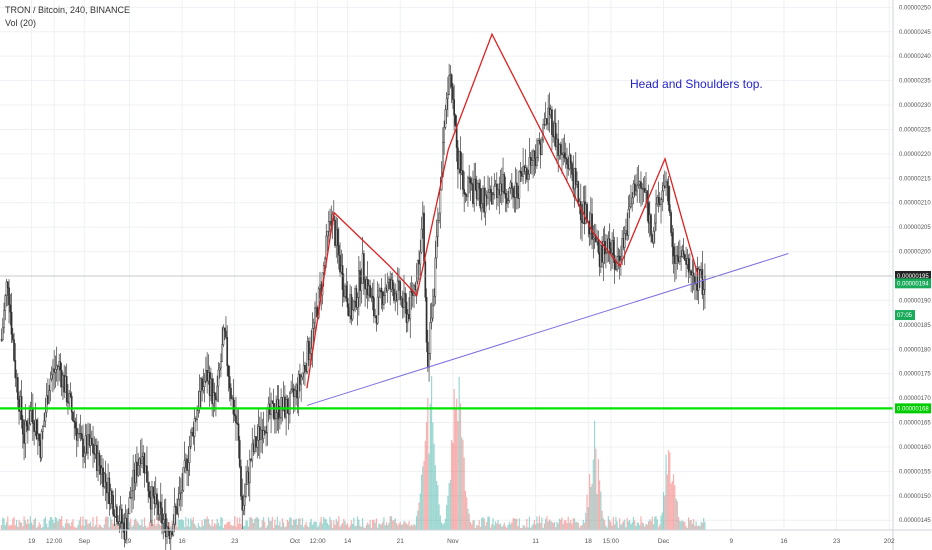 This screenshot has height=550, width=932. I want to click on symbol-title: TRON / Bitcoin, 240, BINANCE, so click(68, 10).